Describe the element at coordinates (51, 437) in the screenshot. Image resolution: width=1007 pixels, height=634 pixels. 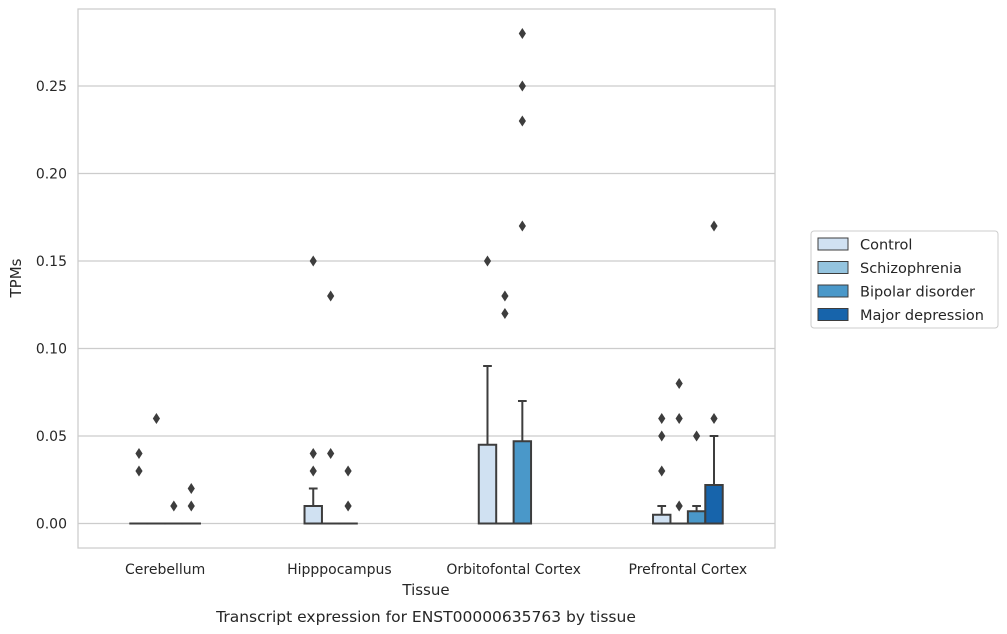
I see `y-tick-label: 0.05` at that location.